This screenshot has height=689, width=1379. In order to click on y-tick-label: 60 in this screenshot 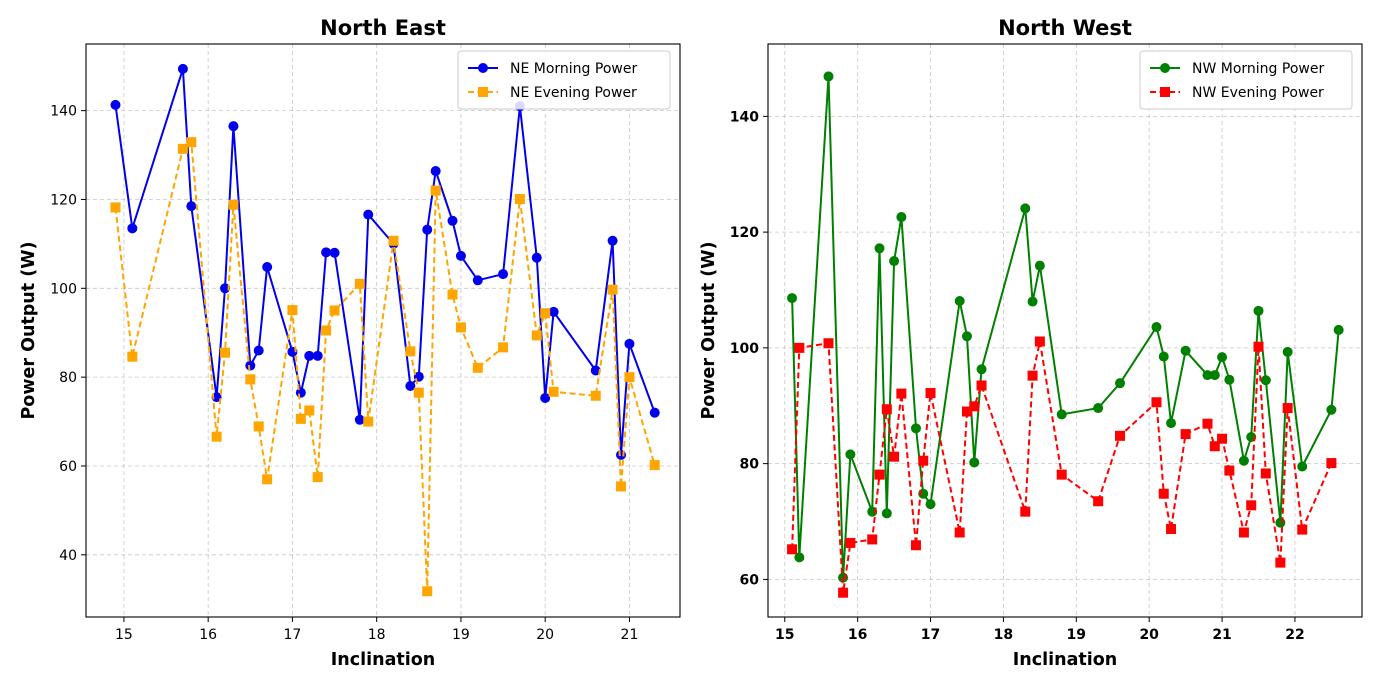, I will do `click(68, 467)`.